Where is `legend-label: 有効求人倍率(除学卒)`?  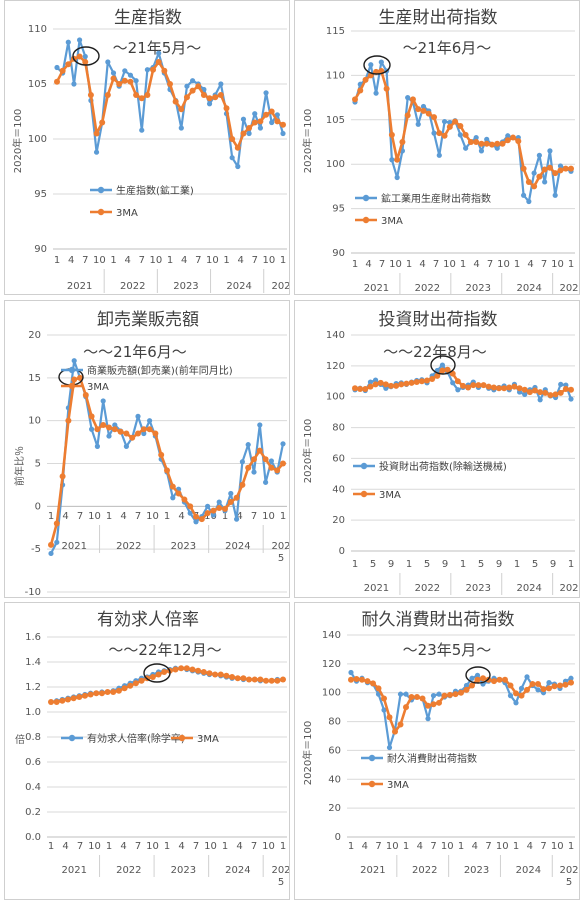
legend-label: 有効求人倍率(除学卒) is located at coordinates (136, 738).